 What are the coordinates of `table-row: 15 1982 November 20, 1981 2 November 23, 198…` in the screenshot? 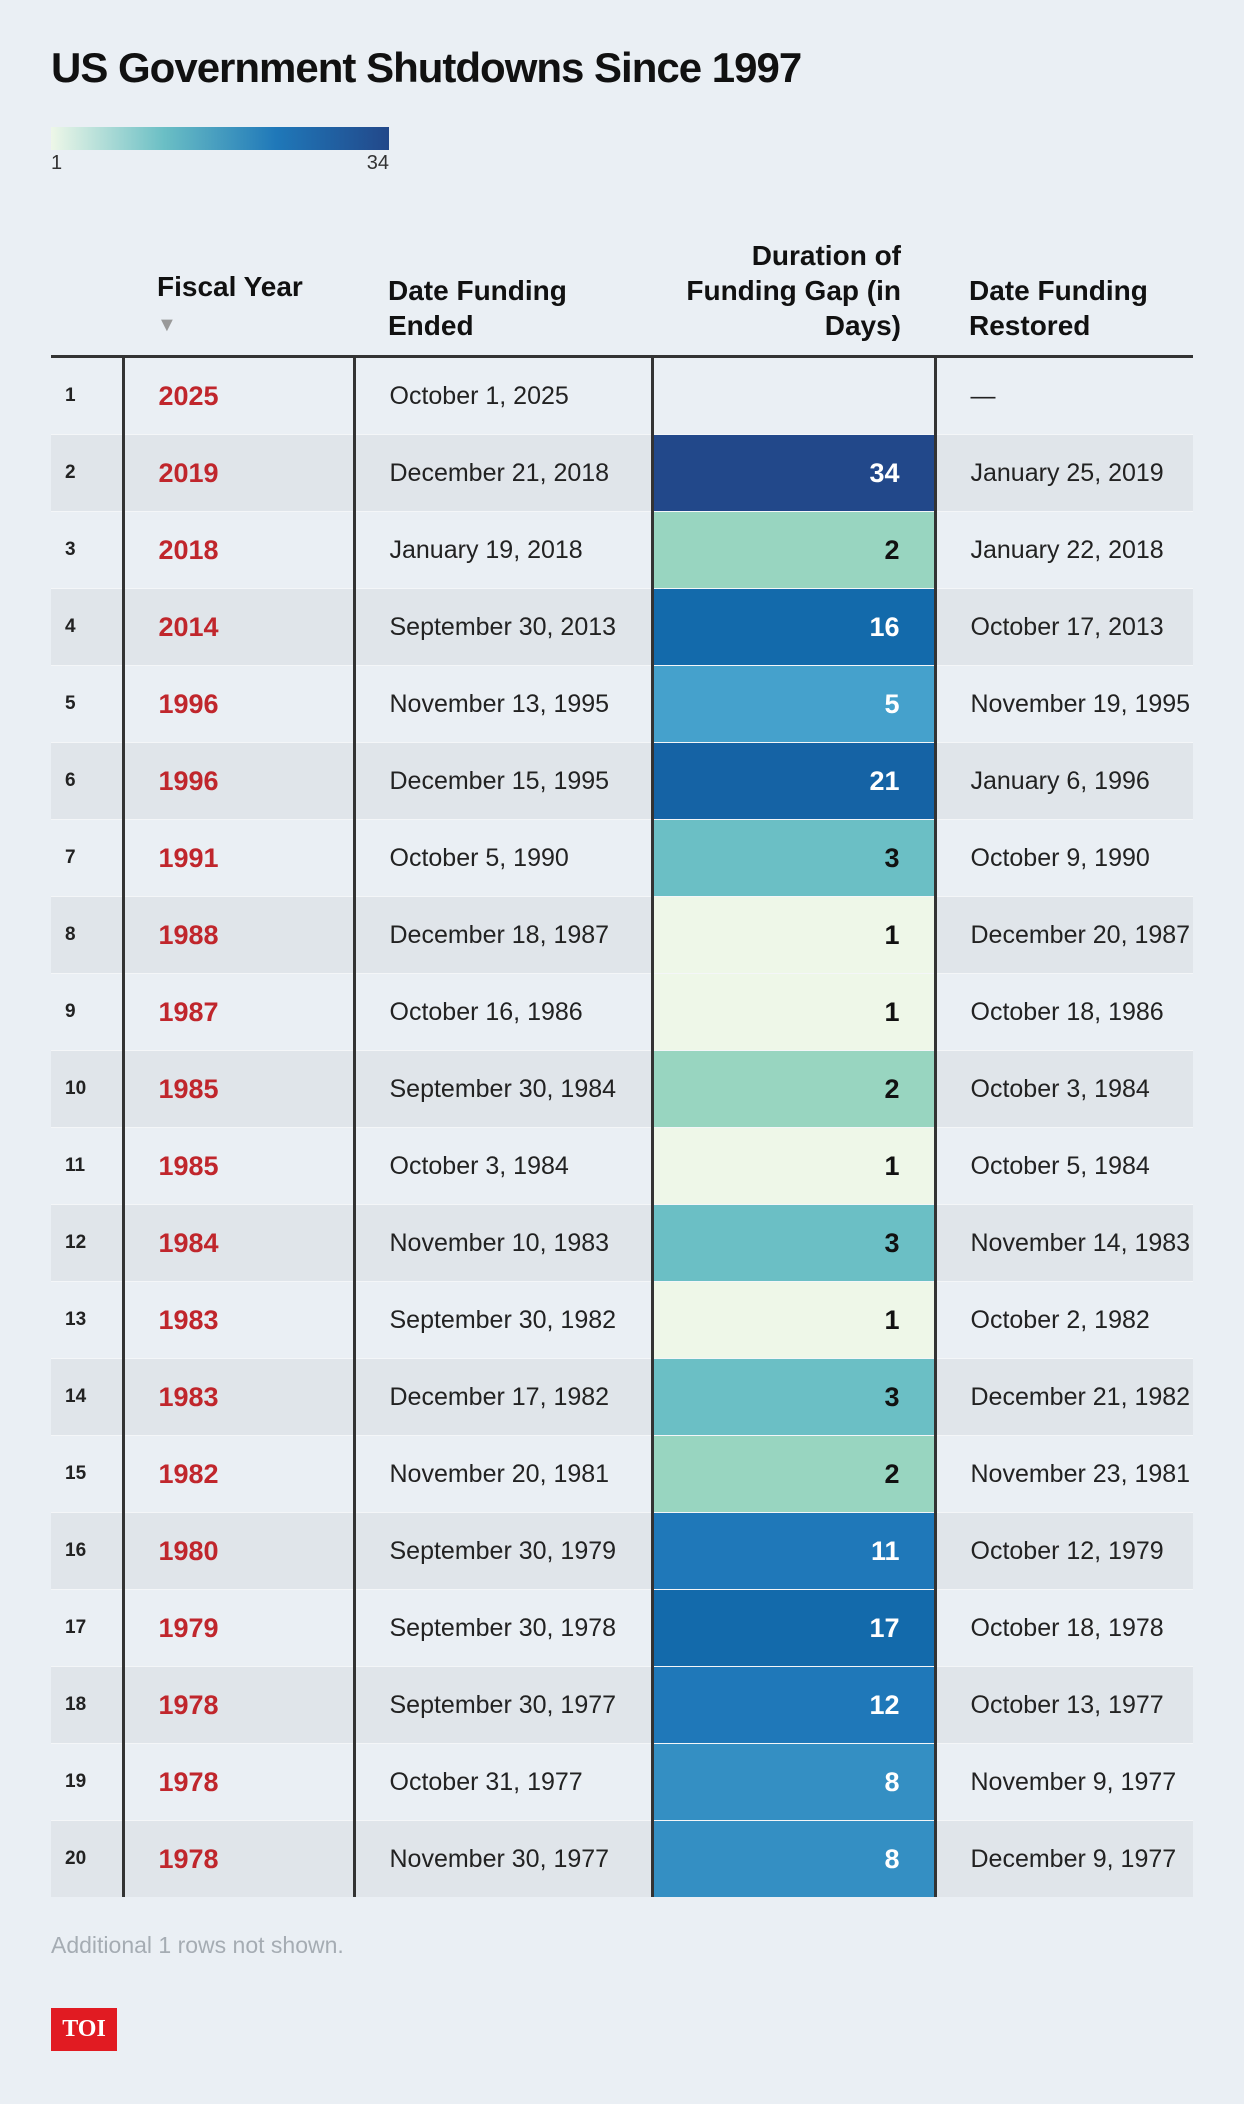 It's located at (622, 1474).